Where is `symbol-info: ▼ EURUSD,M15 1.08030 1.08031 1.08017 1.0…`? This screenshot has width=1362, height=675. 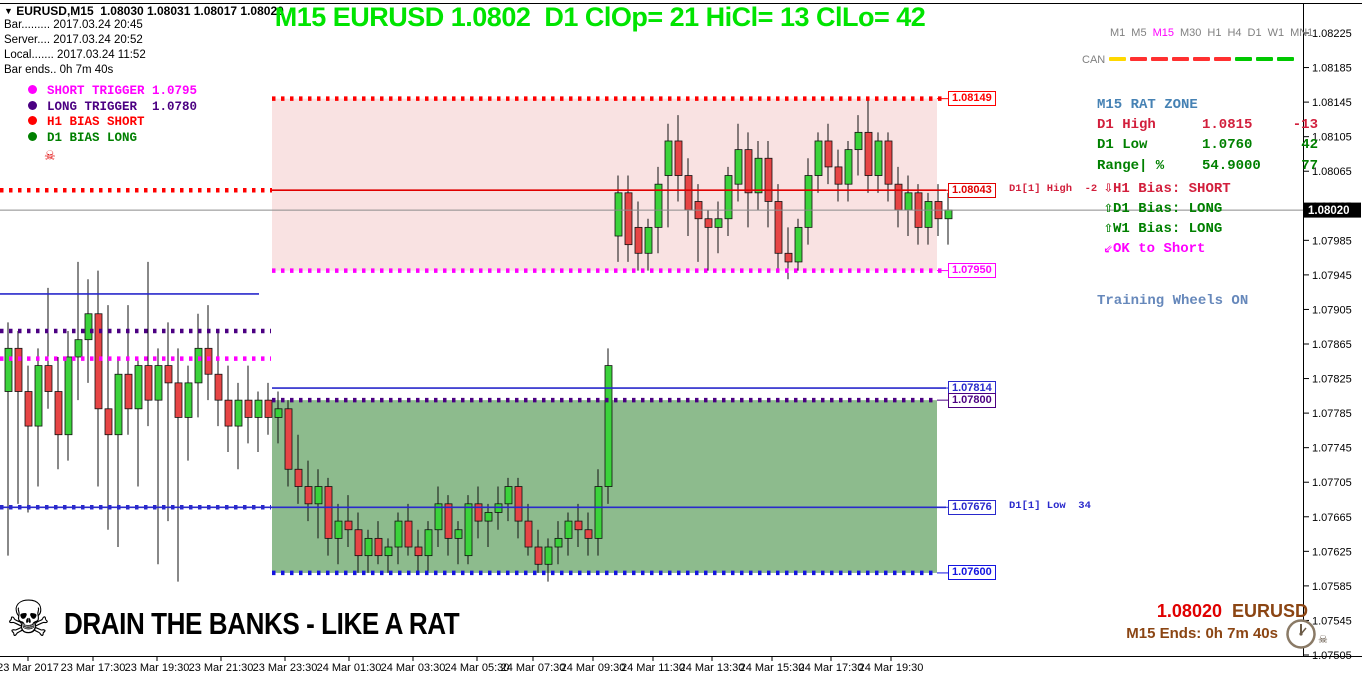
symbol-info: ▼ EURUSD,M15 1.08030 1.08031 1.08017 1.0… is located at coordinates (144, 41).